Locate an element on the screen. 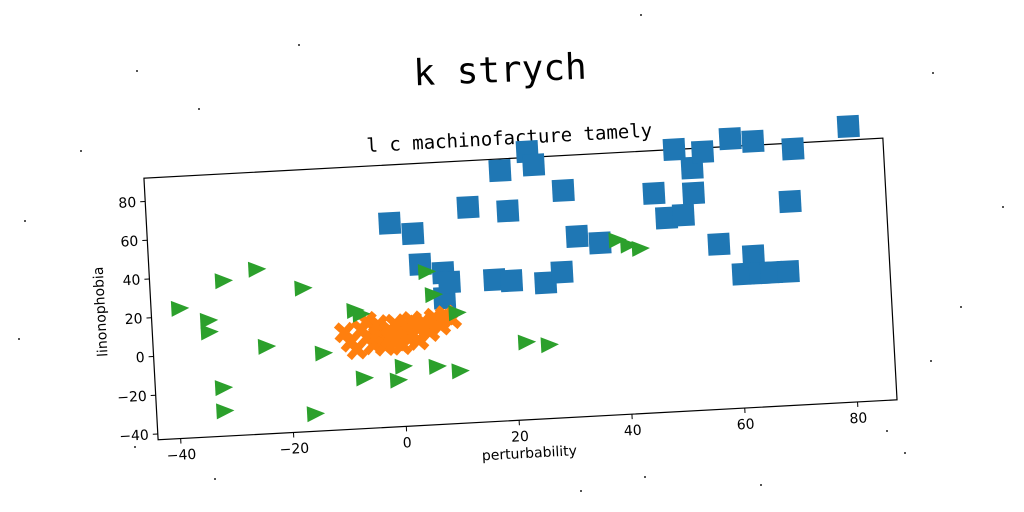 Image resolution: width=1024 pixels, height=512 pixels. x-point is located at coordinates (429, 332).